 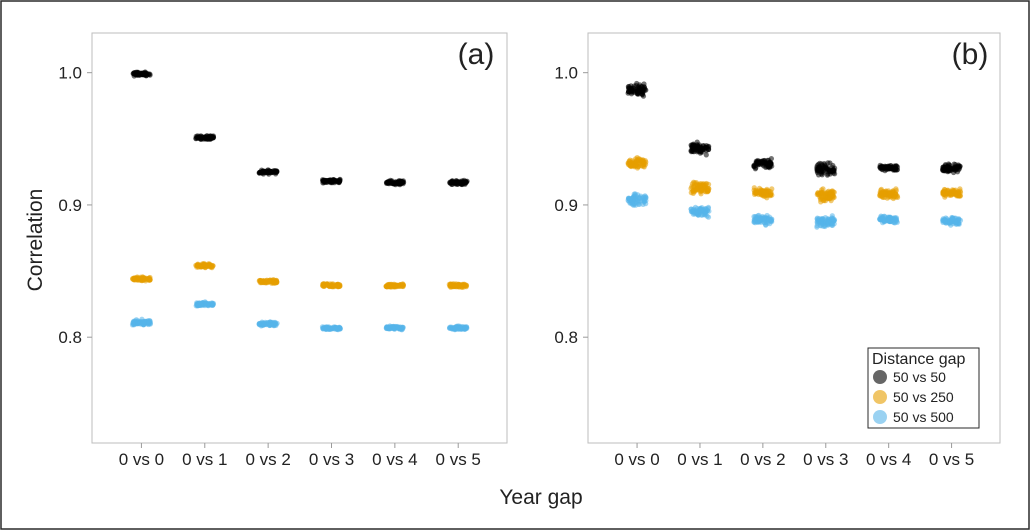 What do you see at coordinates (35, 240) in the screenshot?
I see `y-axis-title: Correlation` at bounding box center [35, 240].